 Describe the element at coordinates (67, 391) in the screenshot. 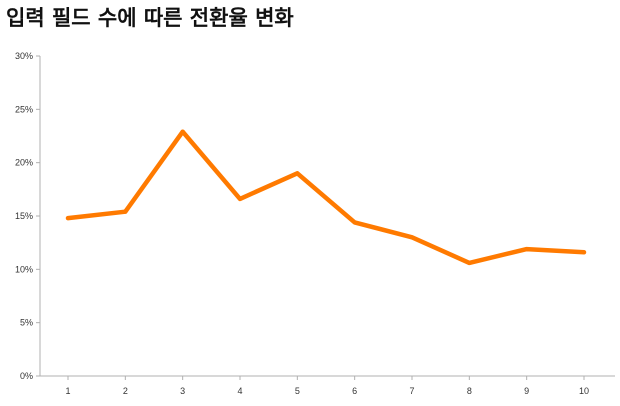

I see `x-tick-label: 1` at that location.